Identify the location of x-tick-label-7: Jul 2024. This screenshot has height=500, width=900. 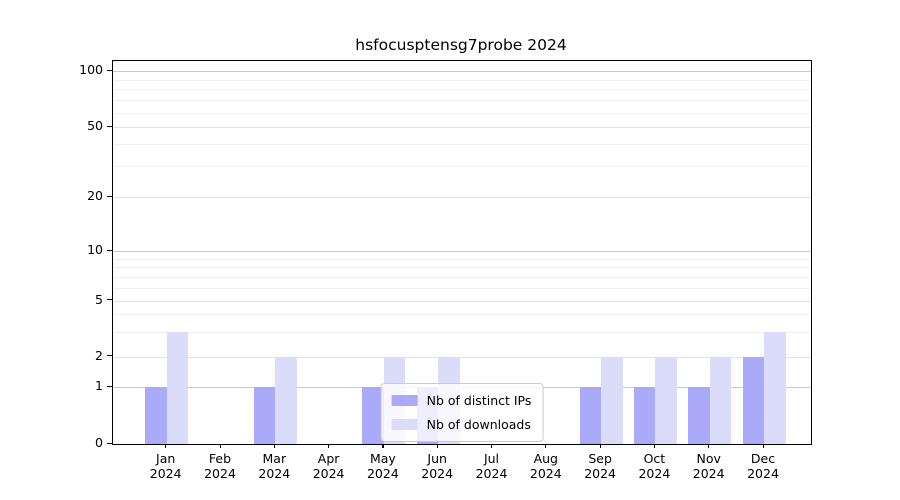
(491, 466).